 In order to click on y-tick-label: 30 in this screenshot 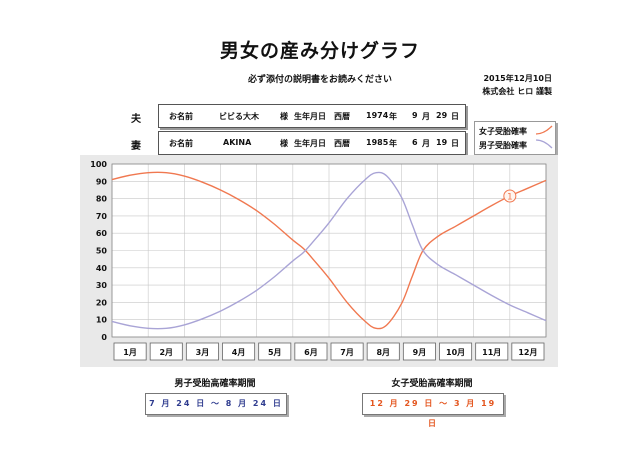, I will do `click(102, 285)`.